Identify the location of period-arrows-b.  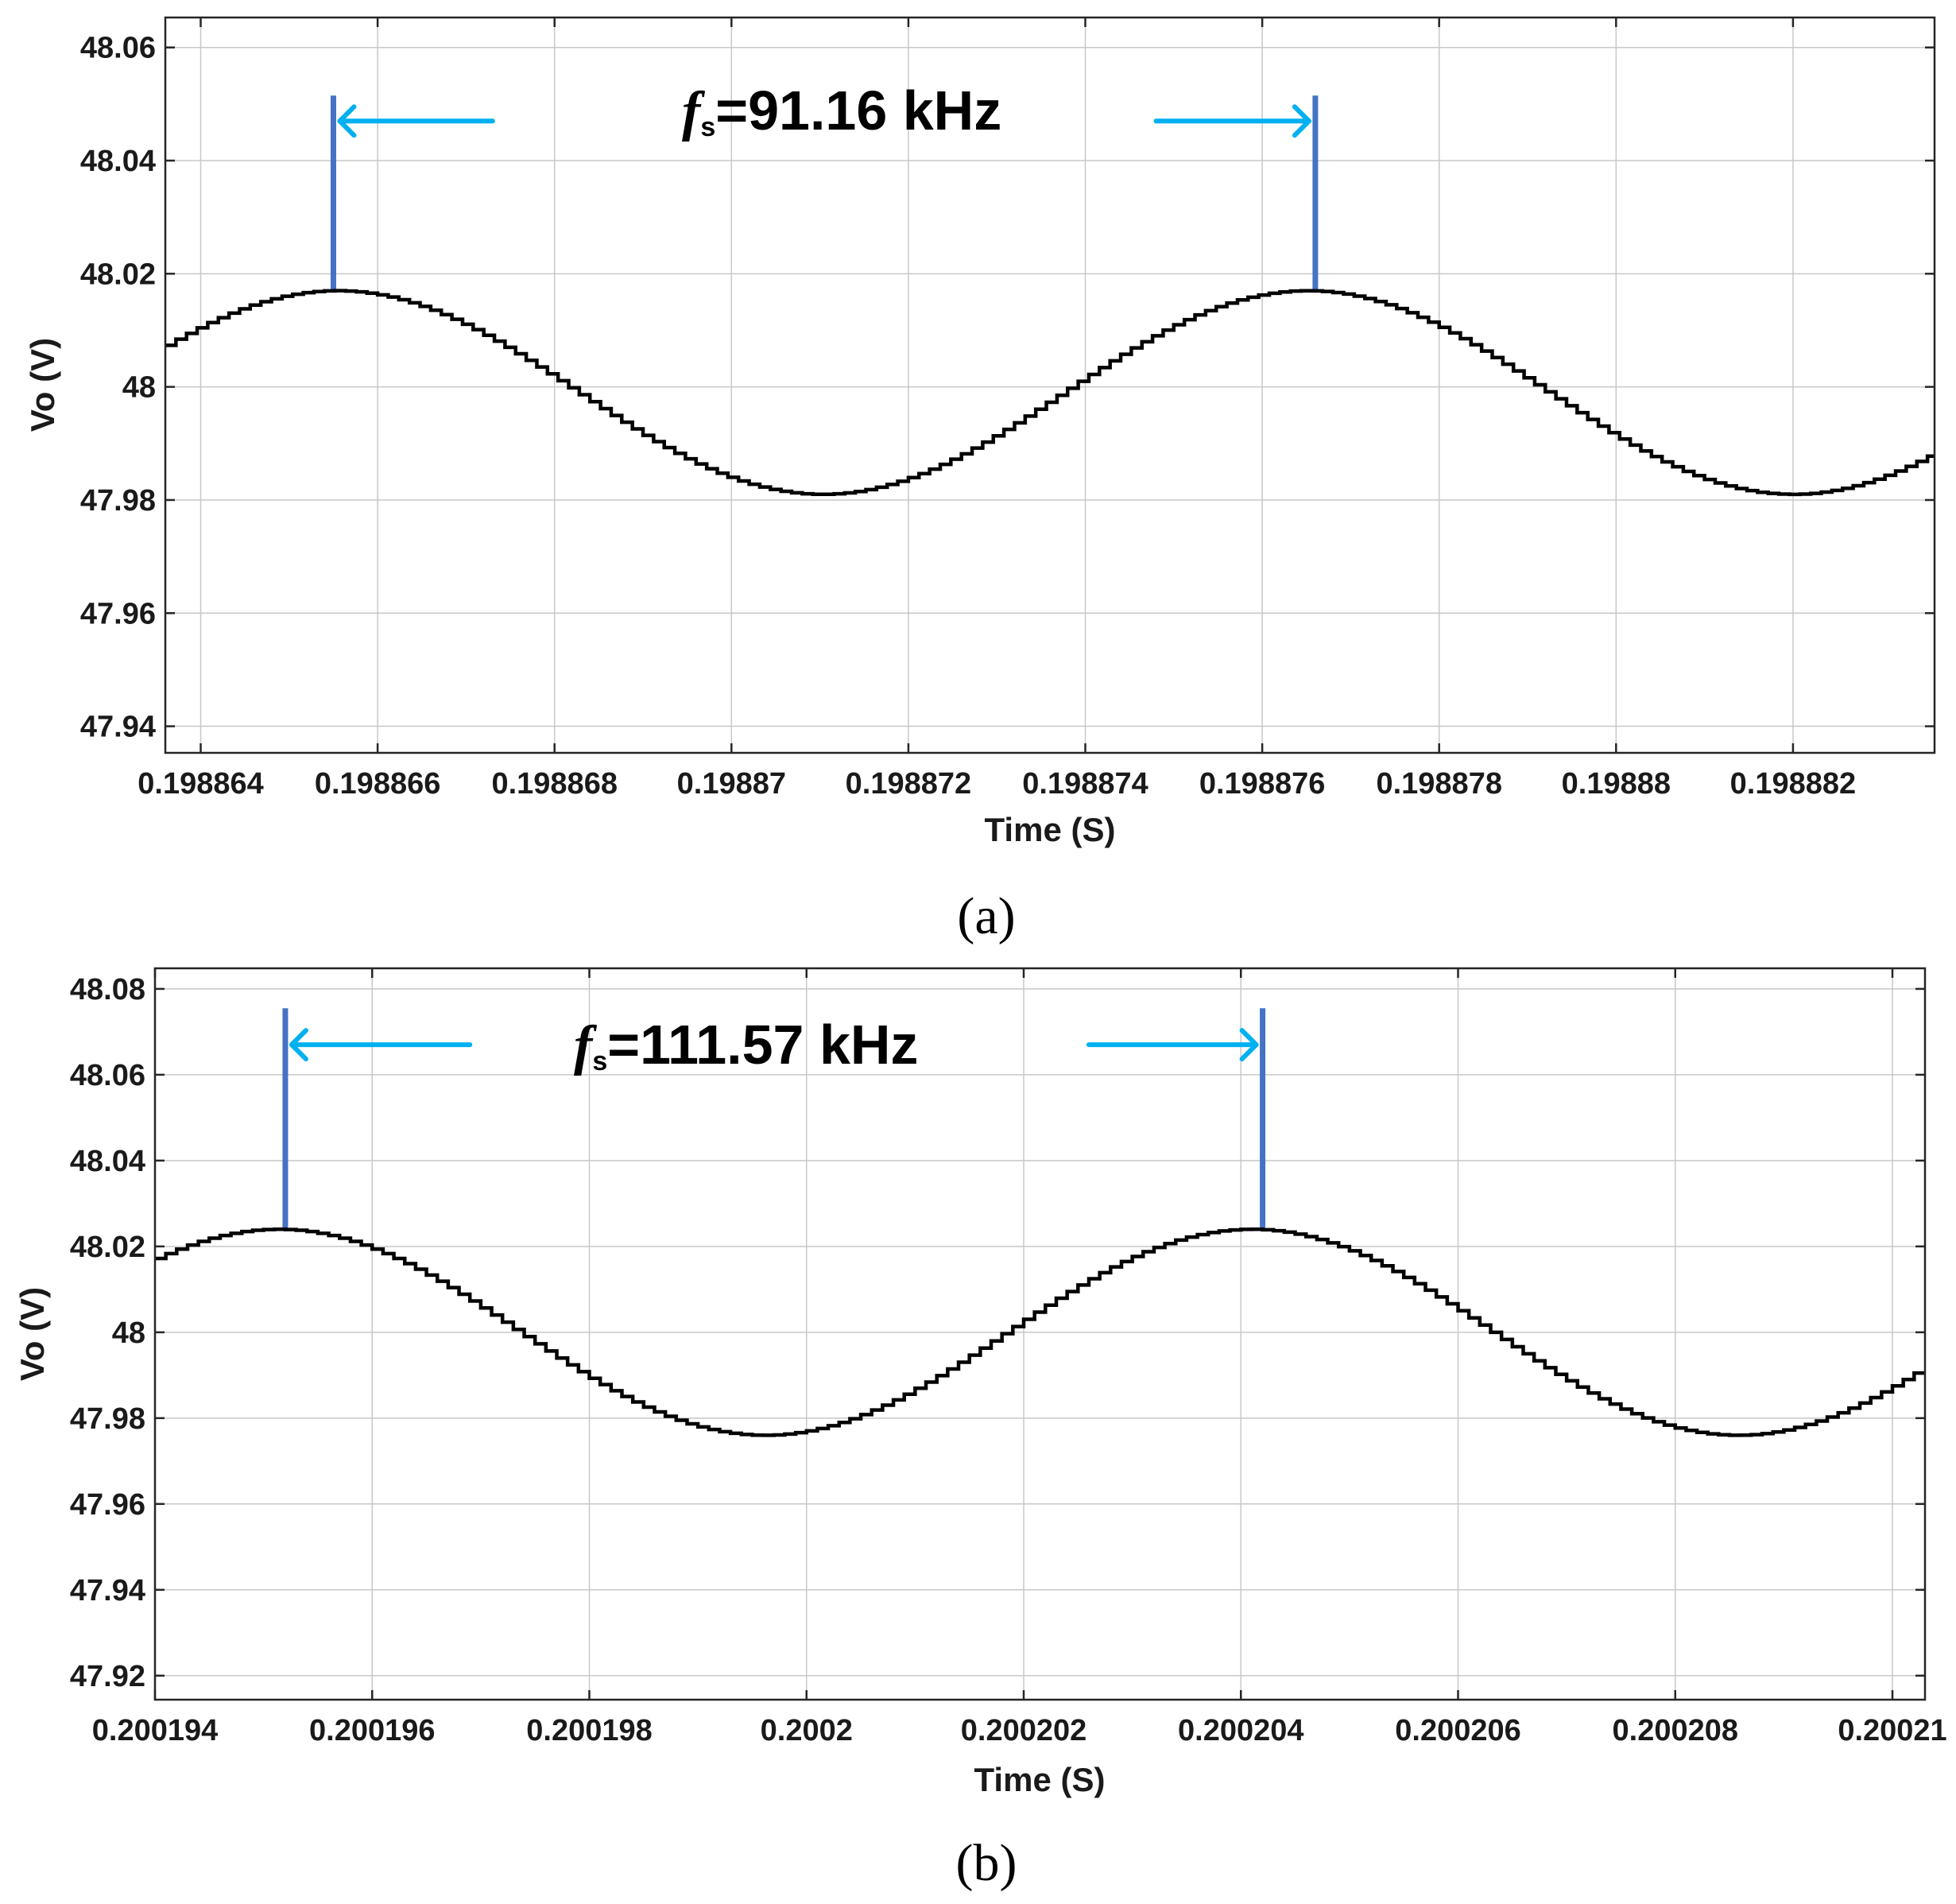
(774, 1045).